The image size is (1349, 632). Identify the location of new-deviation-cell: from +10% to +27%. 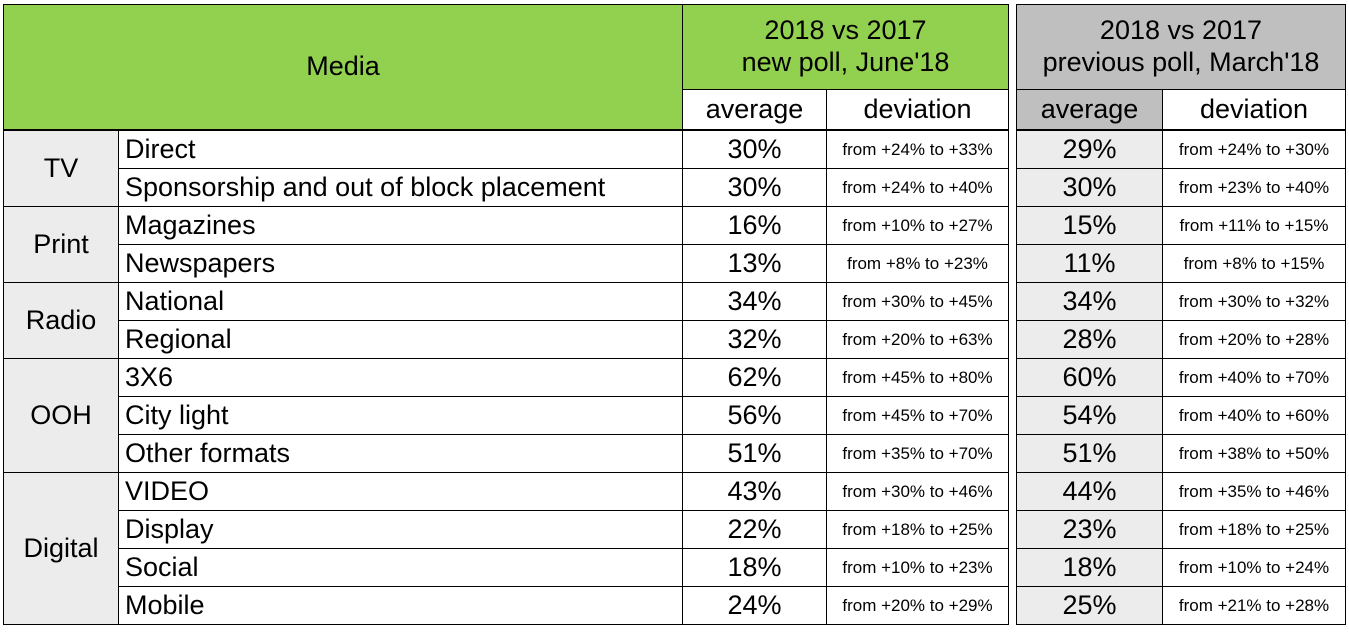
(917, 225).